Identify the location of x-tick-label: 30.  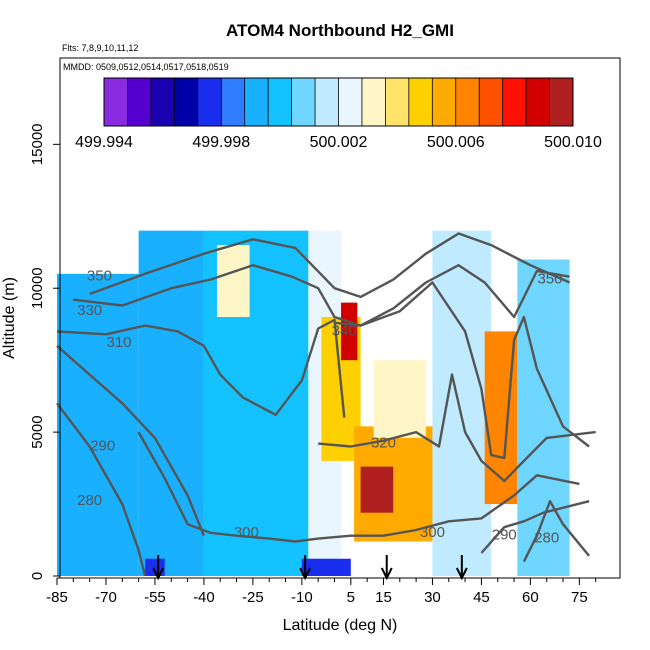
(432, 597).